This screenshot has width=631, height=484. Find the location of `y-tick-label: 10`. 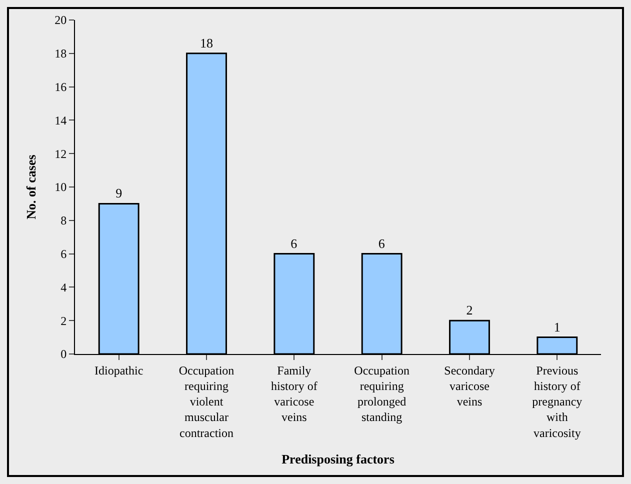

y-tick-label: 10 is located at coordinates (60, 187).